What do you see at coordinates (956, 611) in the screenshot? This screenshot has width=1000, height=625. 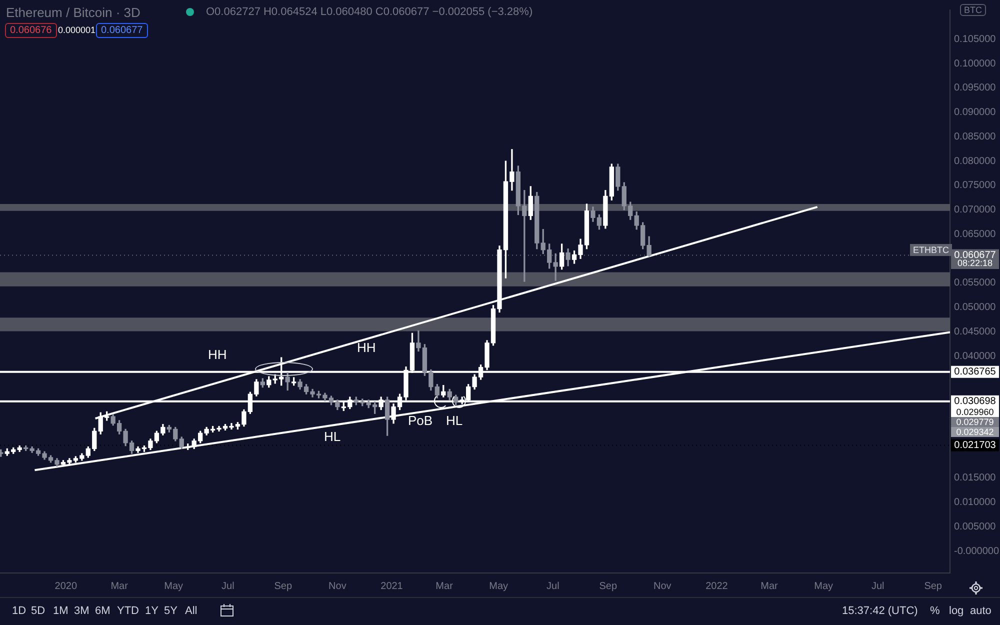 I see `text: log` at bounding box center [956, 611].